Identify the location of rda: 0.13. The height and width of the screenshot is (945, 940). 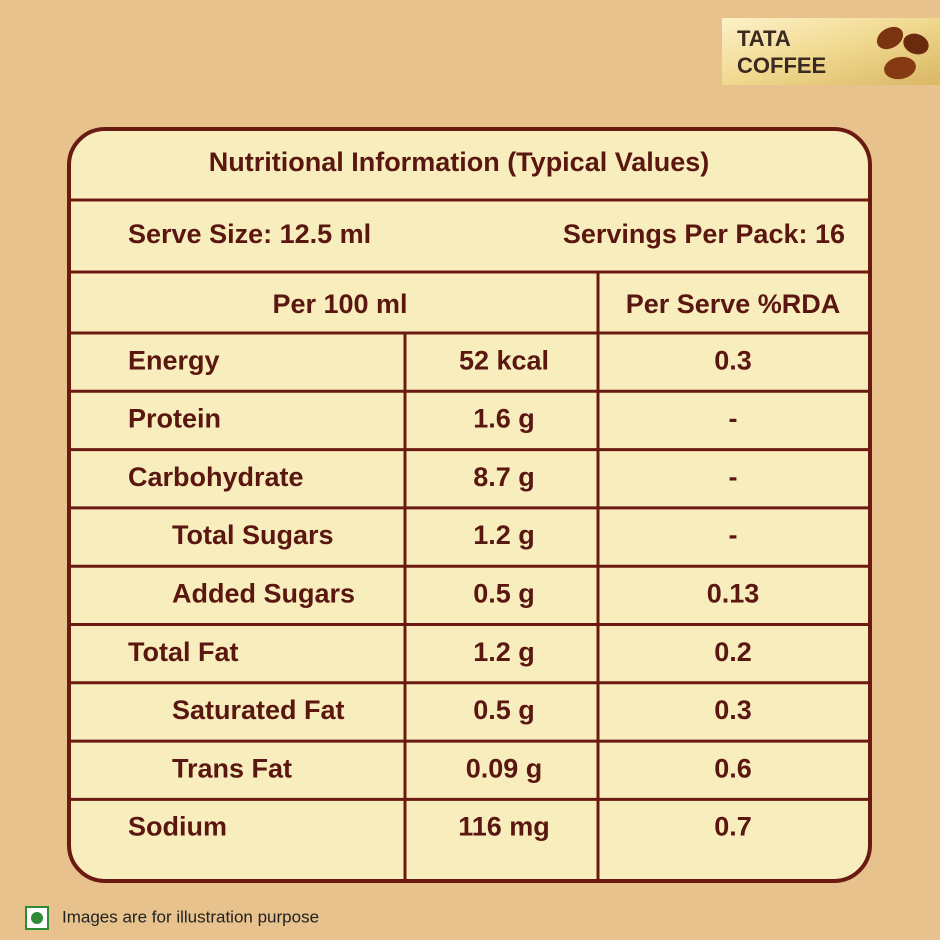
(733, 593).